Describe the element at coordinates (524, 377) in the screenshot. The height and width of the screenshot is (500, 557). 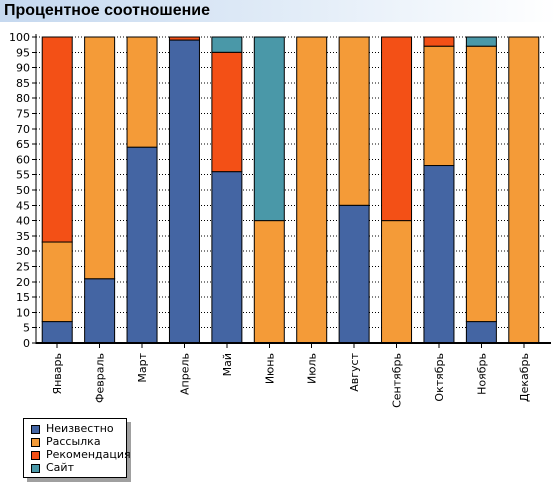
I see `x-tick-label: Декабрь` at that location.